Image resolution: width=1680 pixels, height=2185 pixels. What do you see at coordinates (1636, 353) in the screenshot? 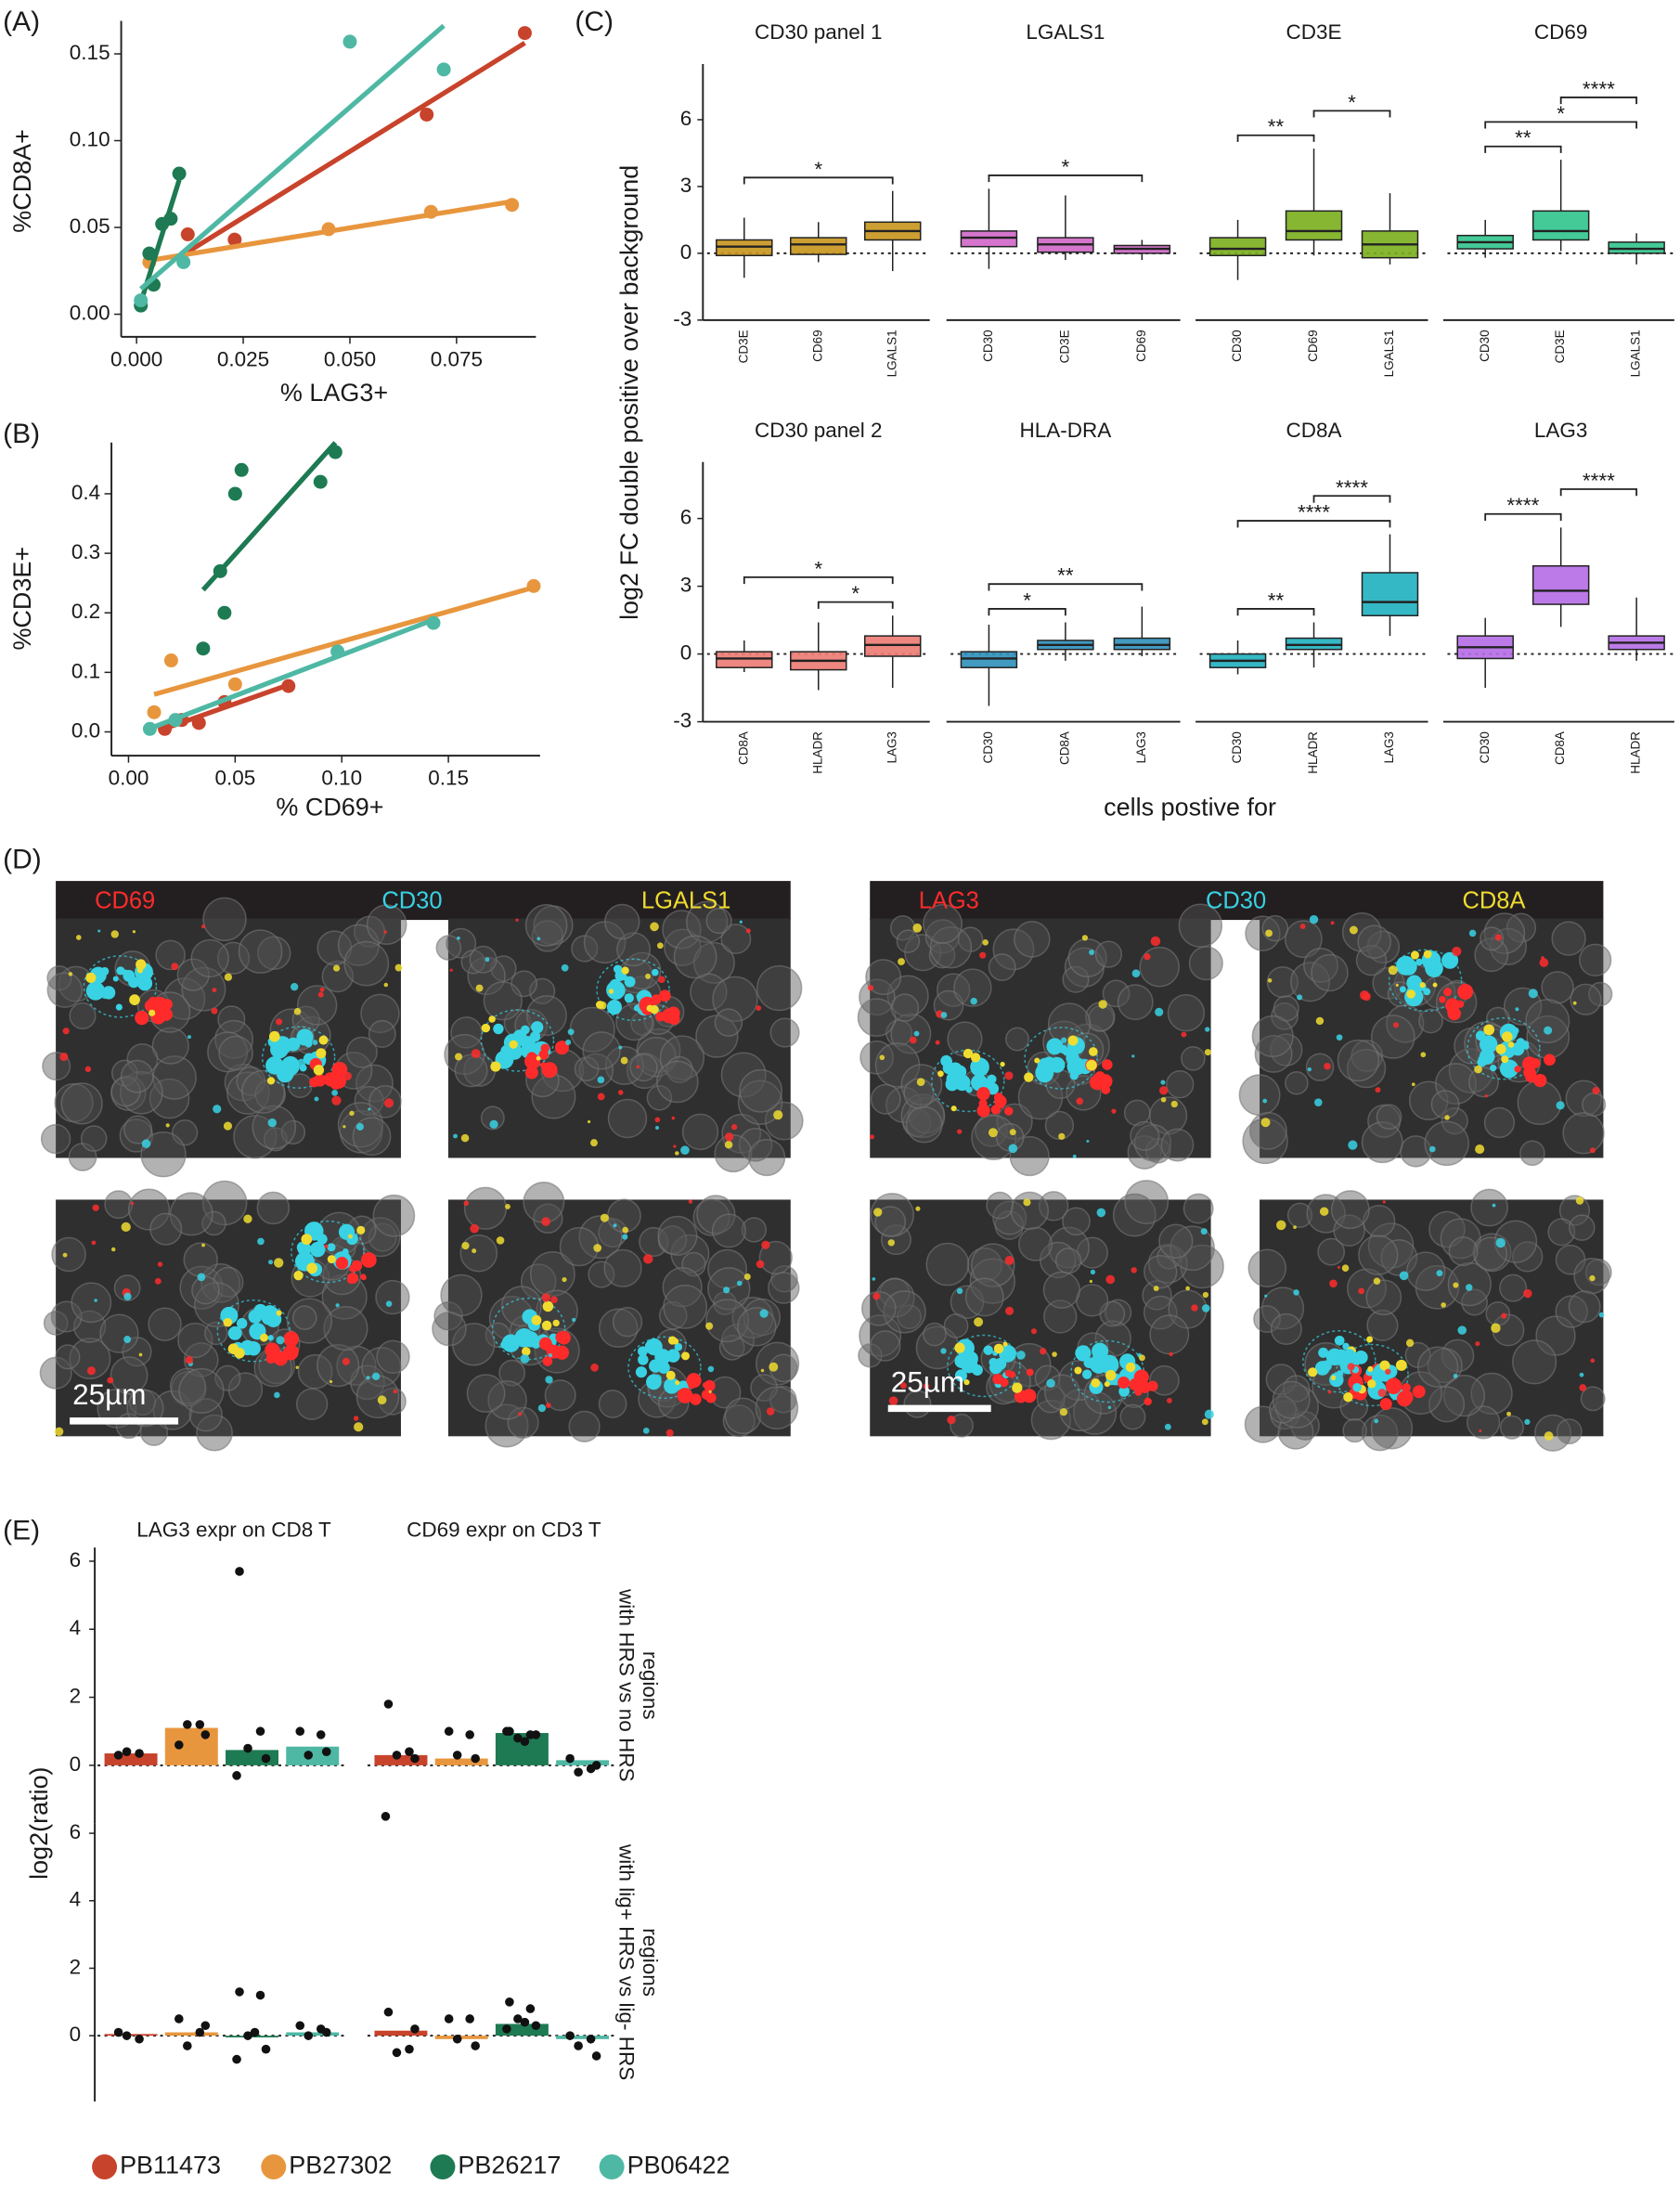
I see `x-tick-label: LGALS1` at bounding box center [1636, 353].